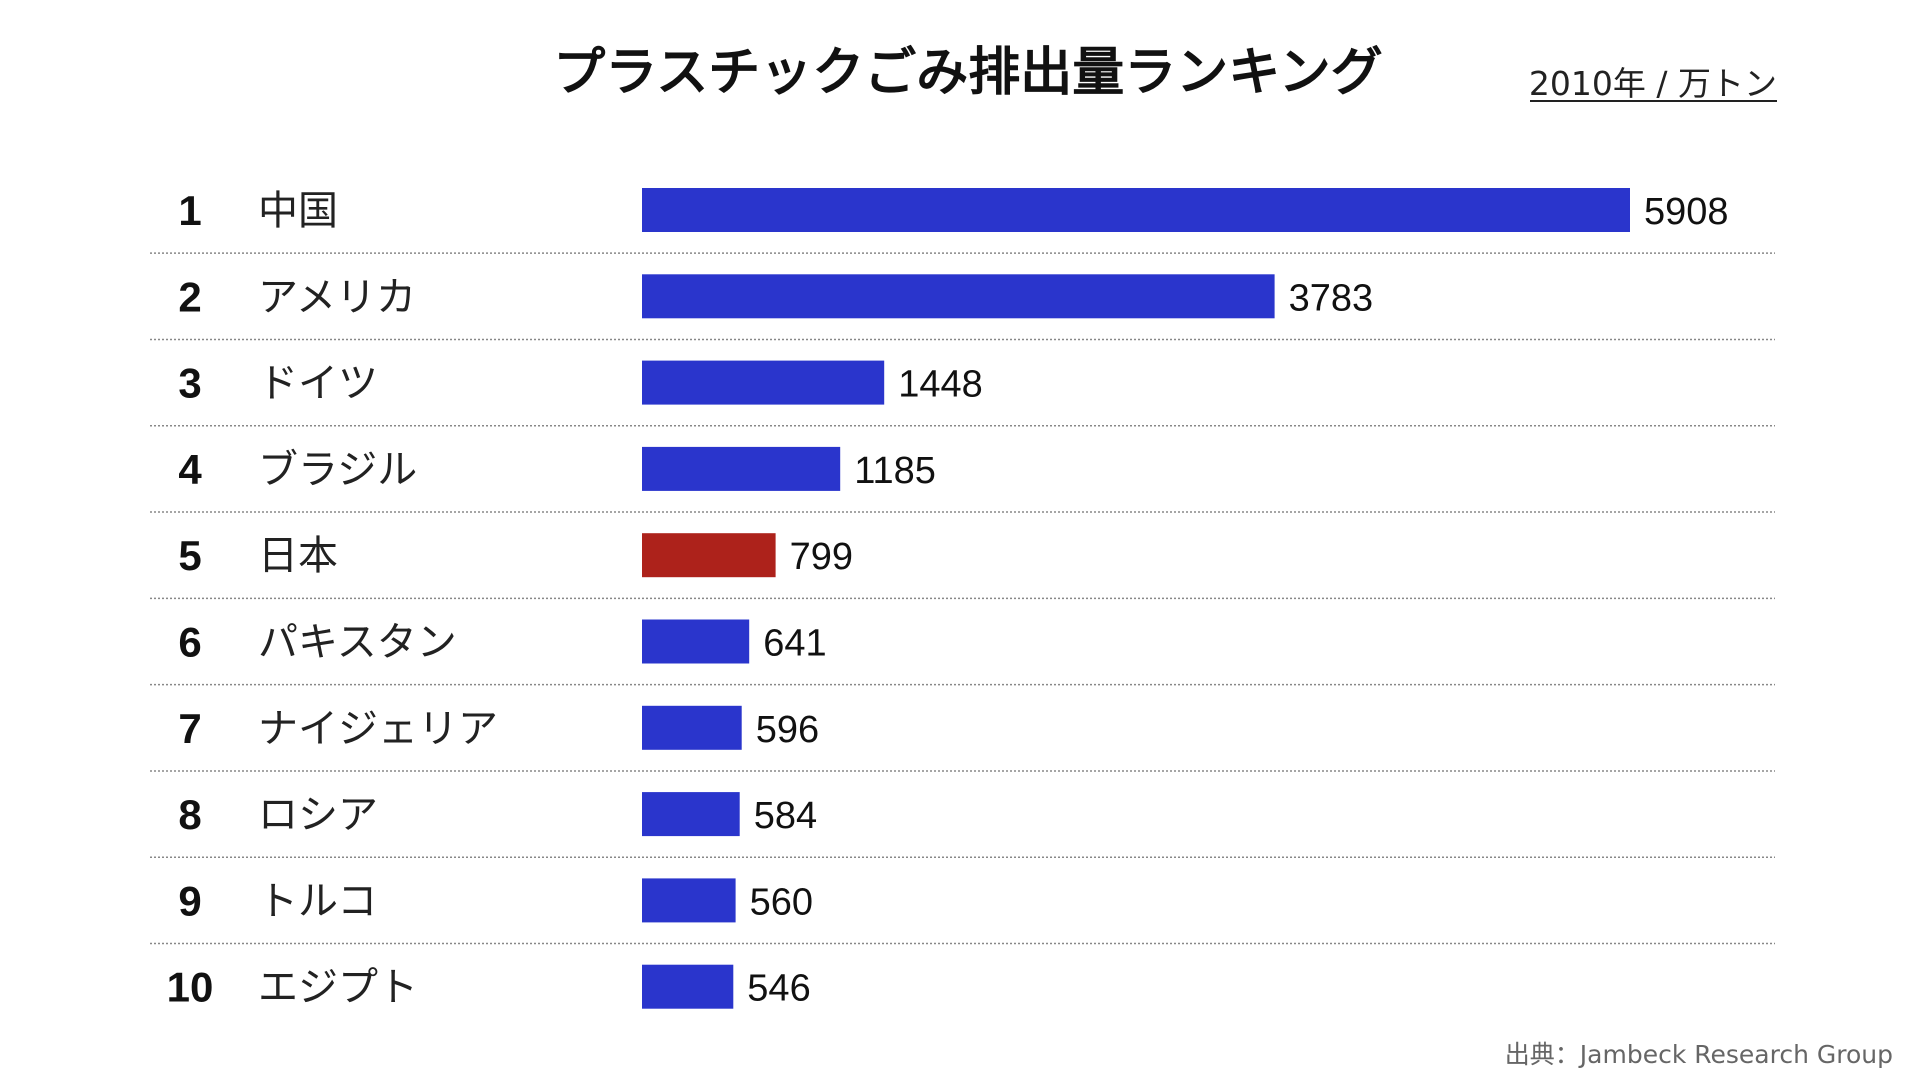 This screenshot has height=1080, width=1920. I want to click on rank-label: 4, so click(190, 469).